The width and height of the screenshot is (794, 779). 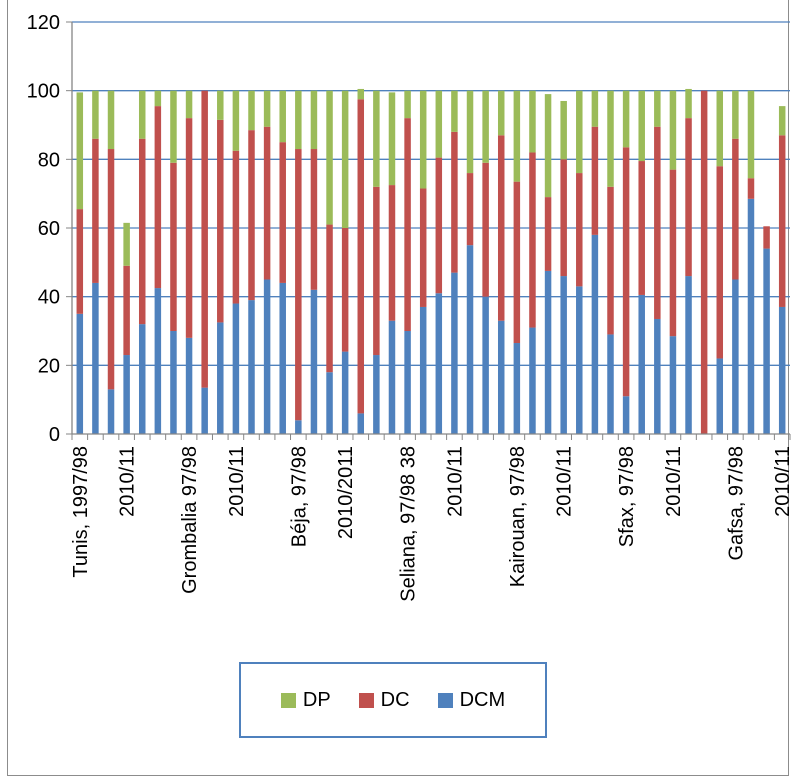 I want to click on x-category-label: Tunis, 1997/98, so click(x=81, y=512).